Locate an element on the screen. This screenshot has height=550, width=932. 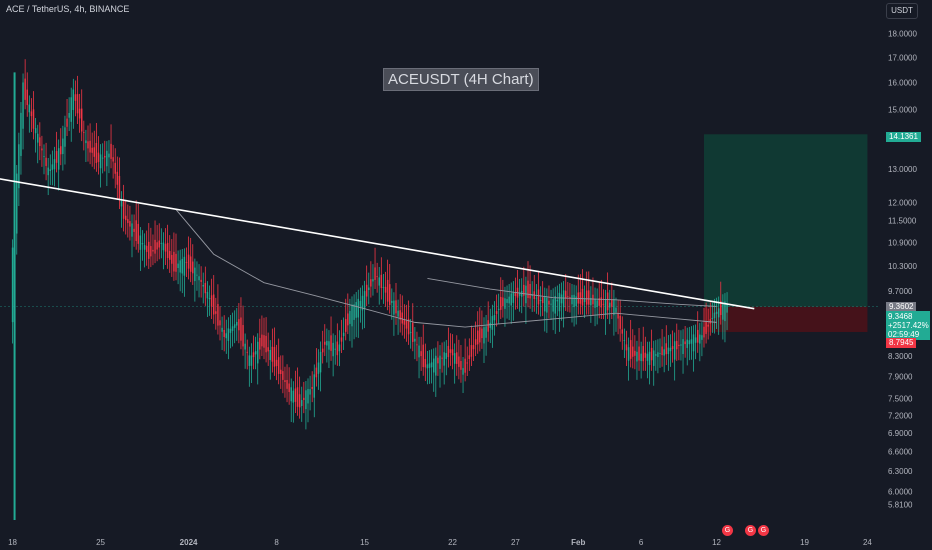
price-tick-label: 12.0000 is located at coordinates (902, 203).